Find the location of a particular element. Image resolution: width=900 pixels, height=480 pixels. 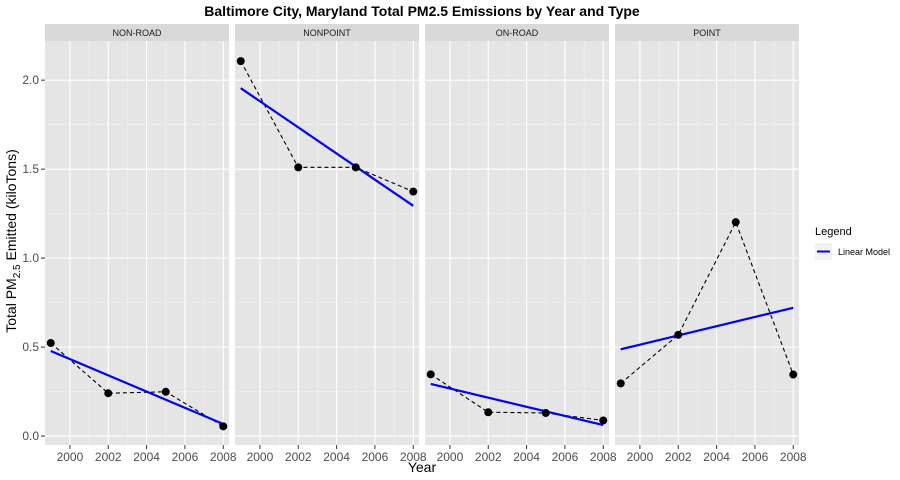

x-axis-title: Year is located at coordinates (422, 467).